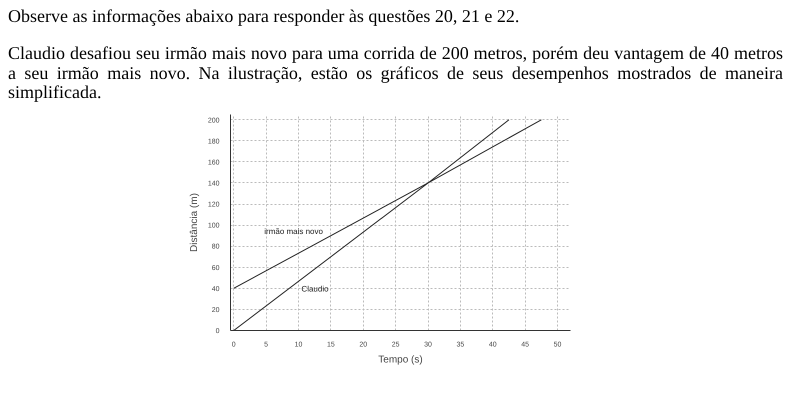 The image size is (790, 393). Describe the element at coordinates (294, 231) in the screenshot. I see `series-label: irmão mais novo` at that location.